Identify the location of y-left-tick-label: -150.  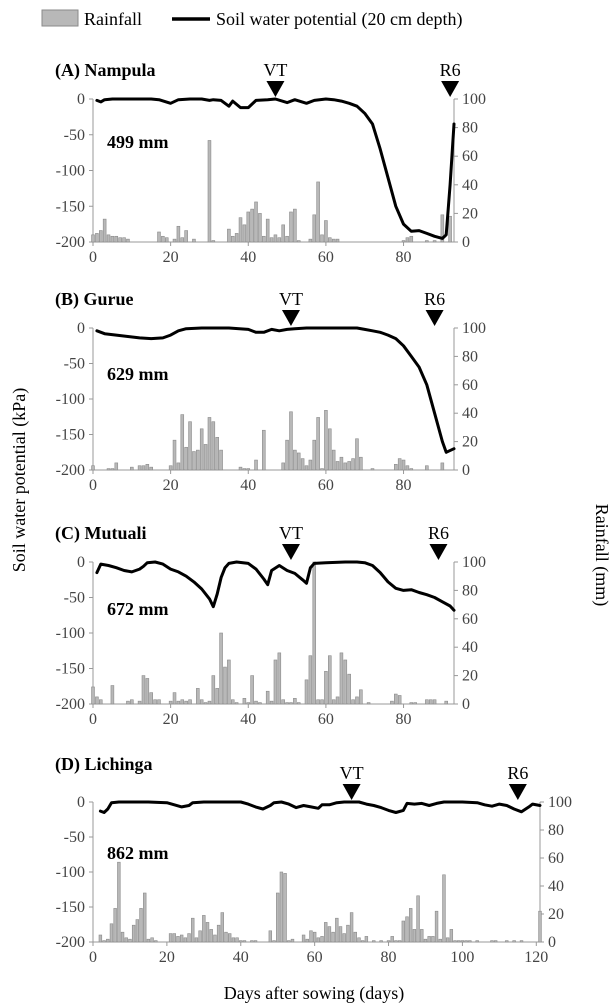
(70, 206).